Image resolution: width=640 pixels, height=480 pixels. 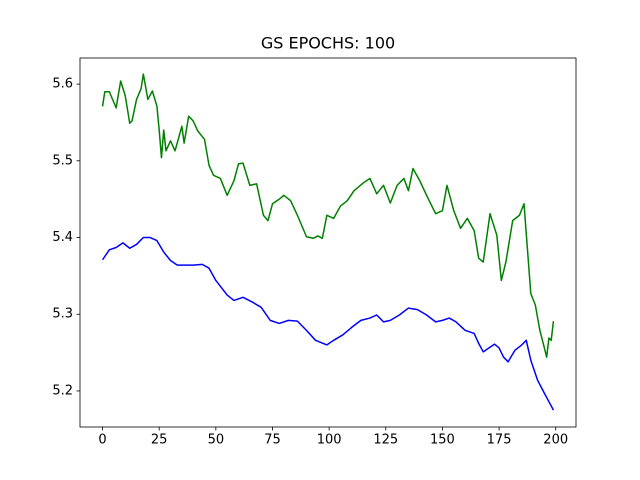 What do you see at coordinates (62, 237) in the screenshot?
I see `y-tick-label: 5.4` at bounding box center [62, 237].